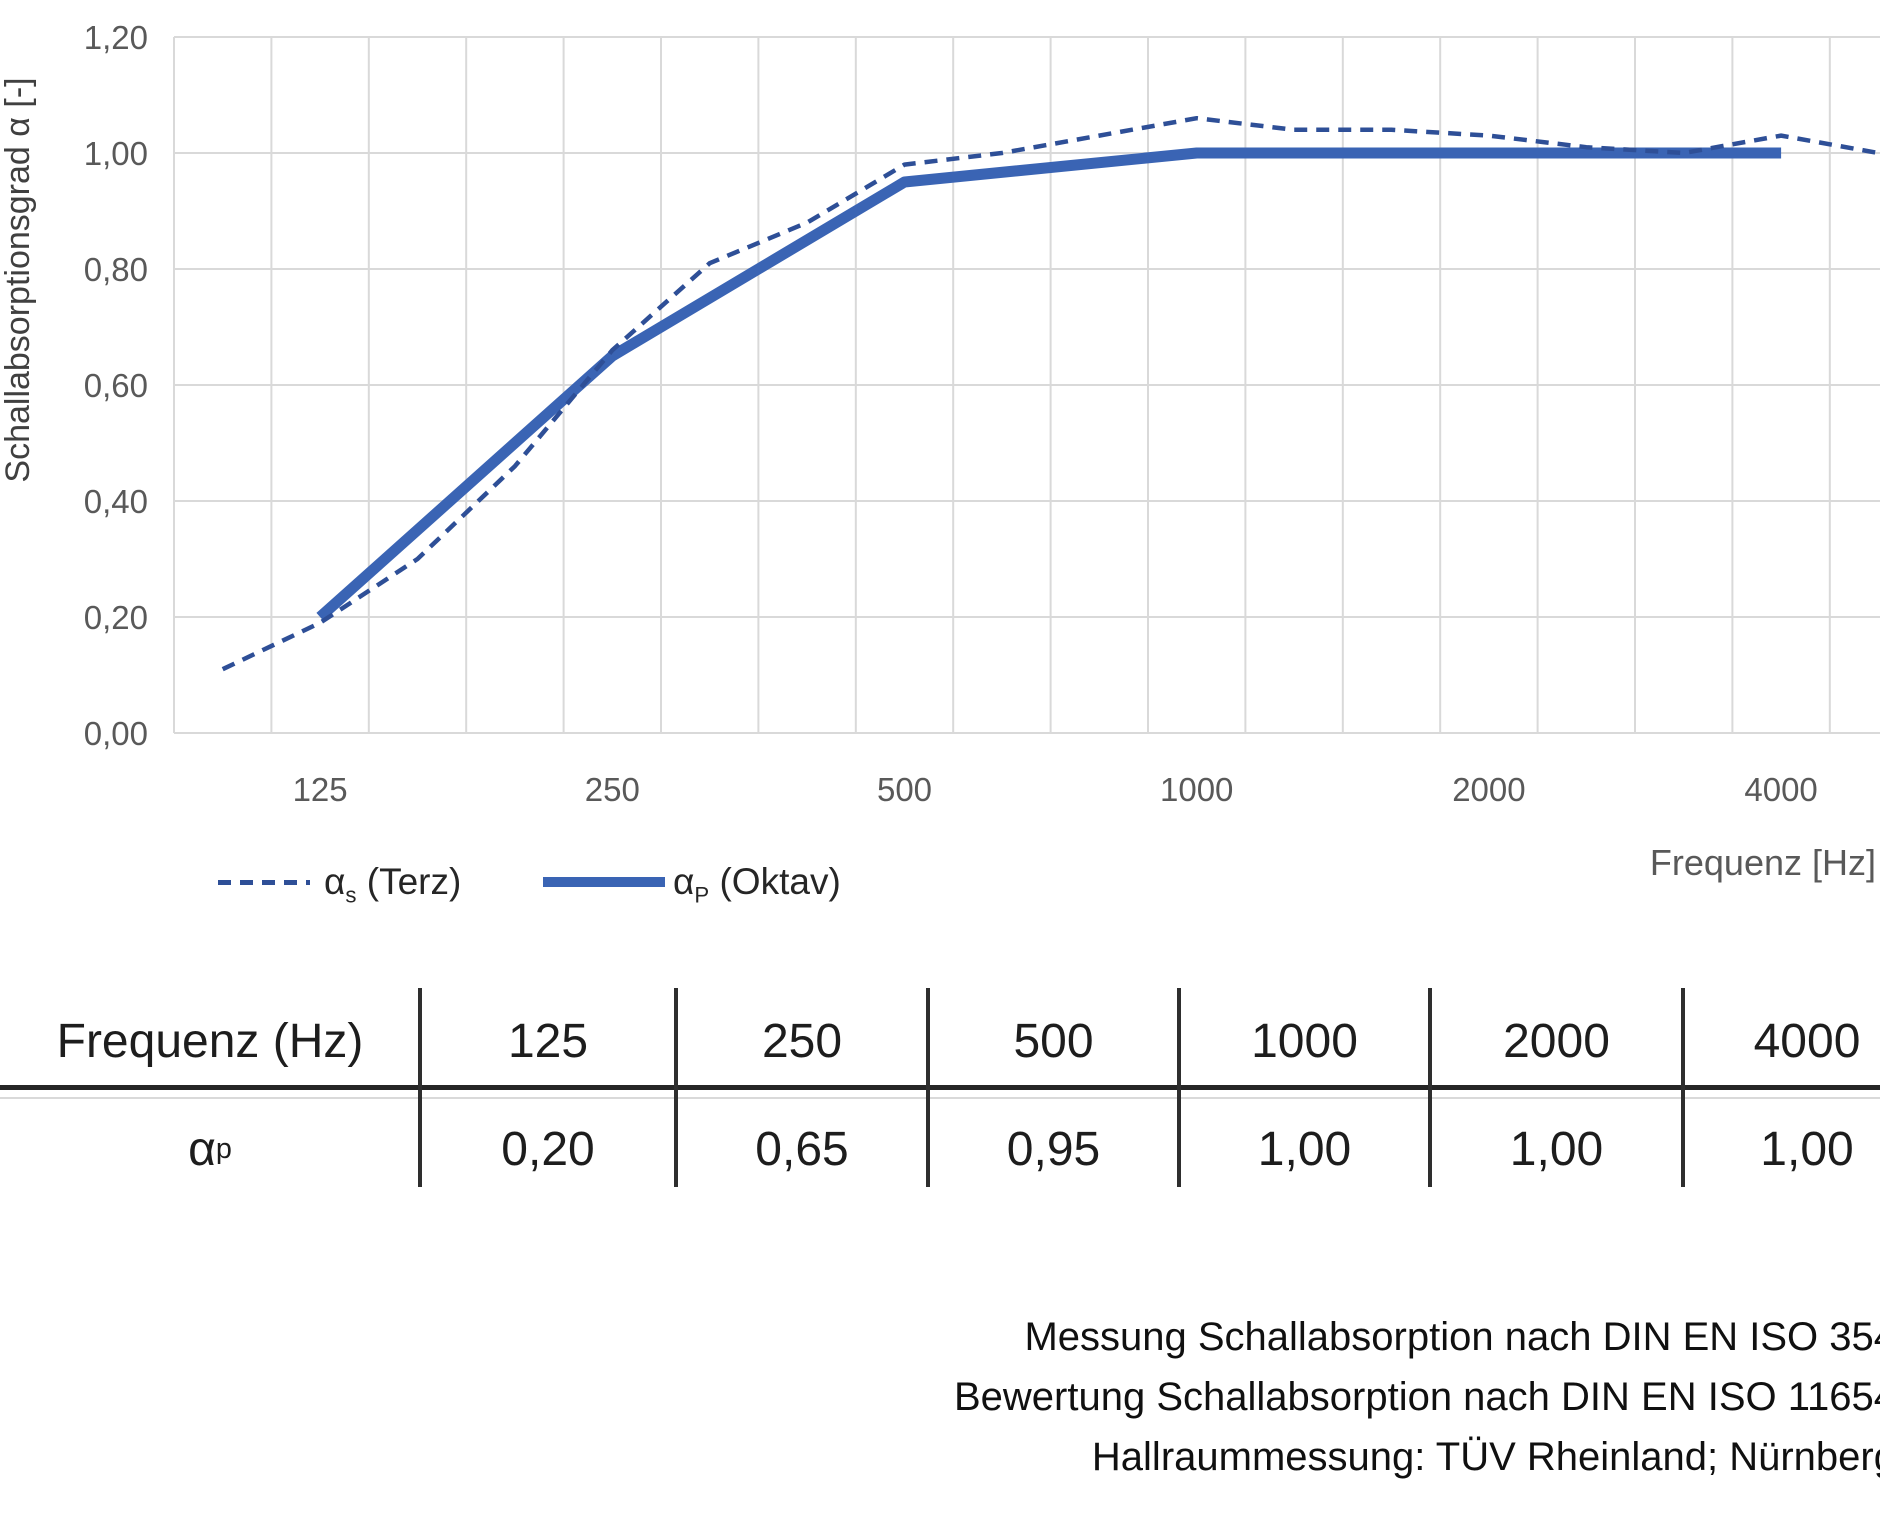 The image size is (1880, 1516). I want to click on x-tick-label: 2000, so click(1488, 789).